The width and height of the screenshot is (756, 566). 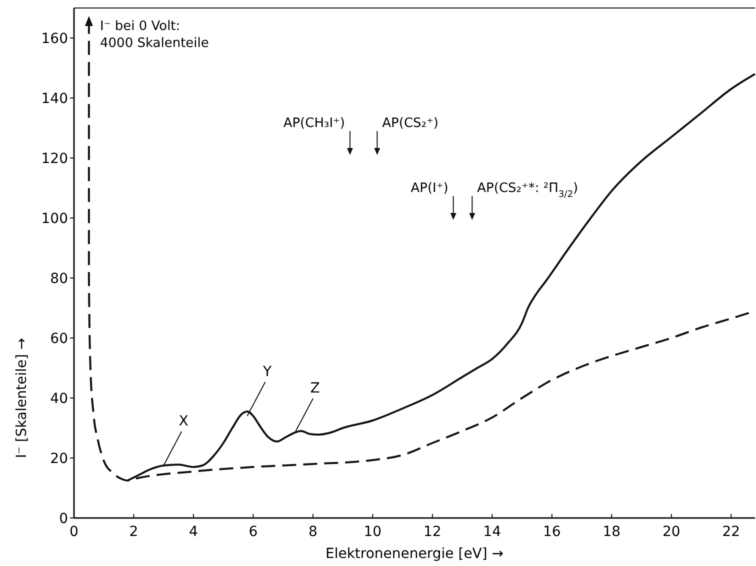 What do you see at coordinates (59, 459) in the screenshot?
I see `y-tick-label: 20` at bounding box center [59, 459].